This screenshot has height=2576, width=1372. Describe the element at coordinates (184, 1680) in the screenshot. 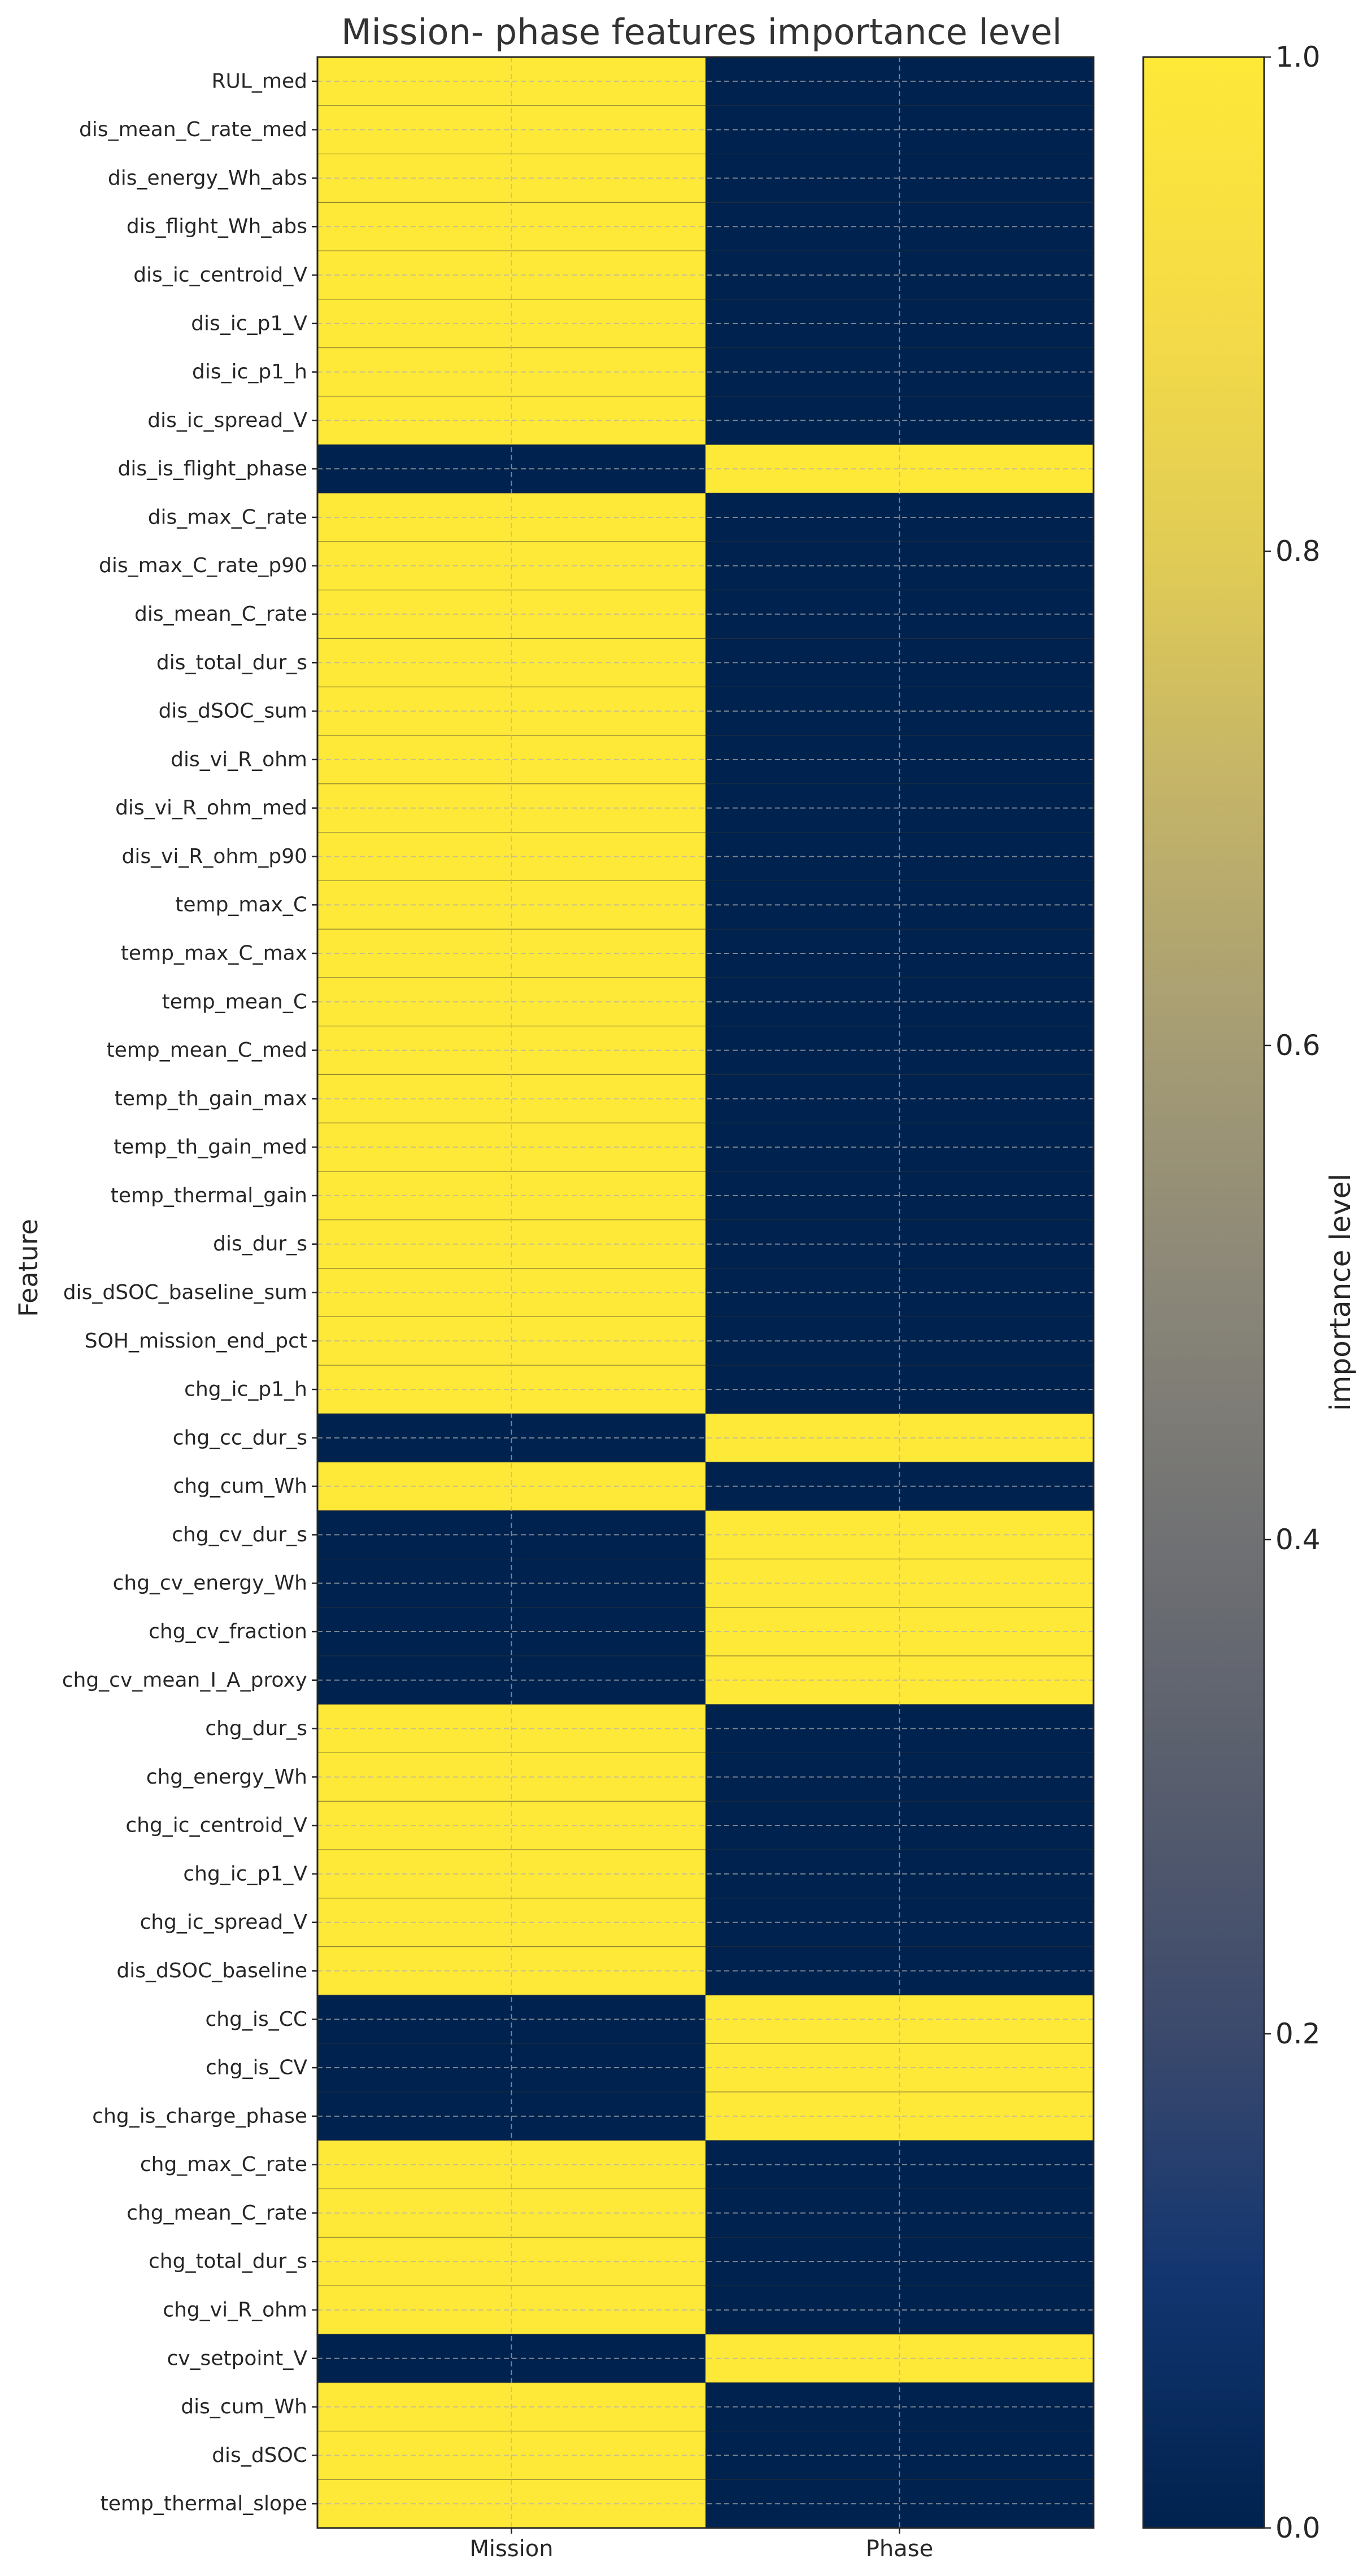

I see `row-label: chg_cv_mean_I_A_proxy` at that location.